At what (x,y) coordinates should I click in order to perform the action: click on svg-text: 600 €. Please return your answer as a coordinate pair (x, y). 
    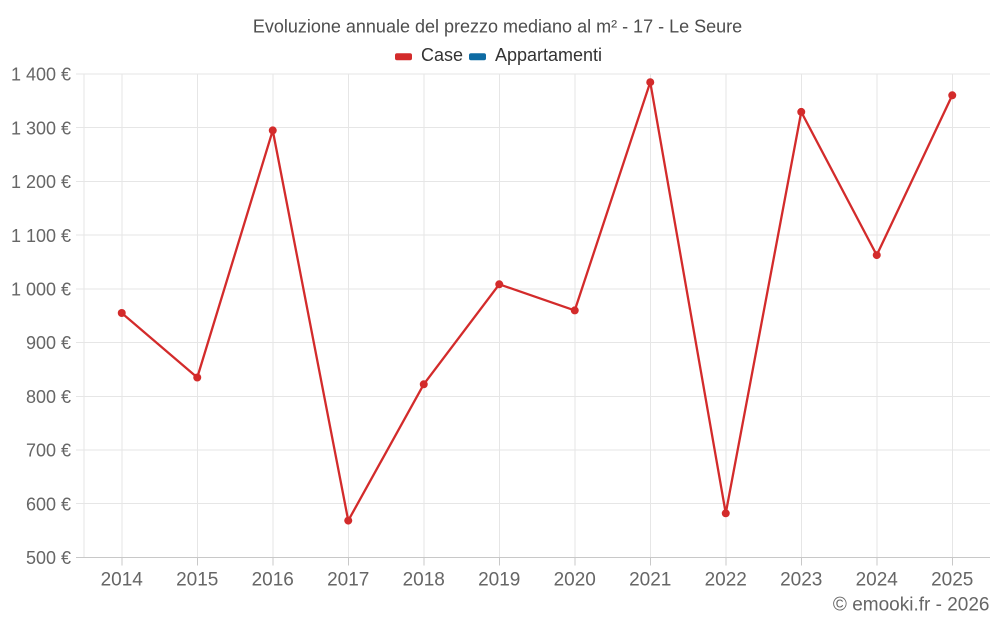
    Looking at the image, I should click on (48, 504).